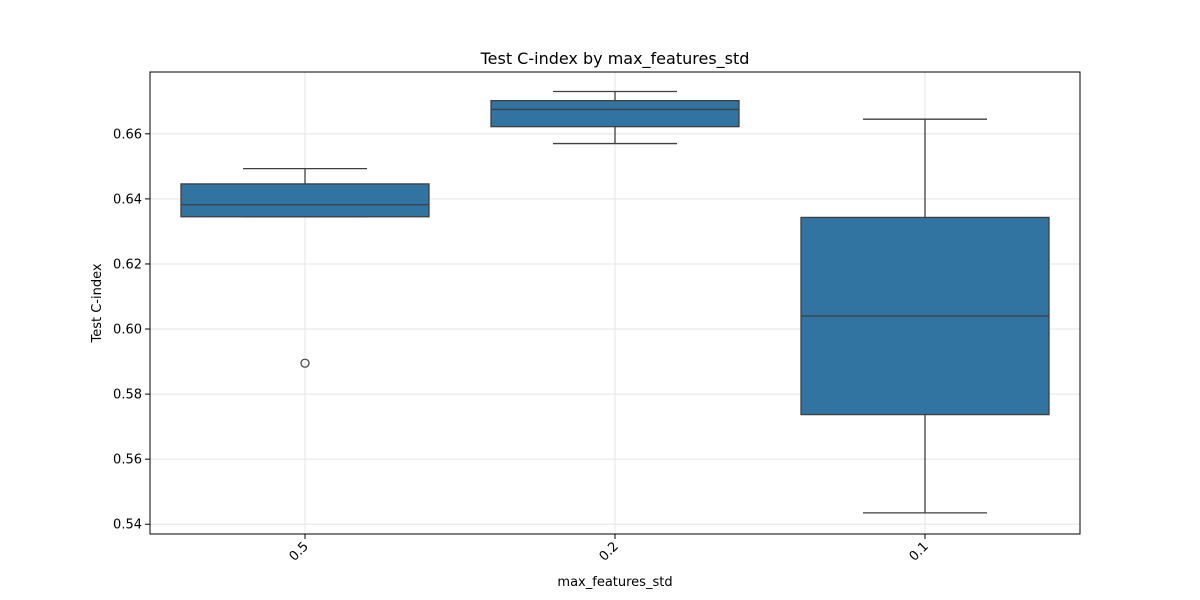 Image resolution: width=1200 pixels, height=600 pixels. Describe the element at coordinates (305, 267) in the screenshot. I see `box-group-0.5` at that location.